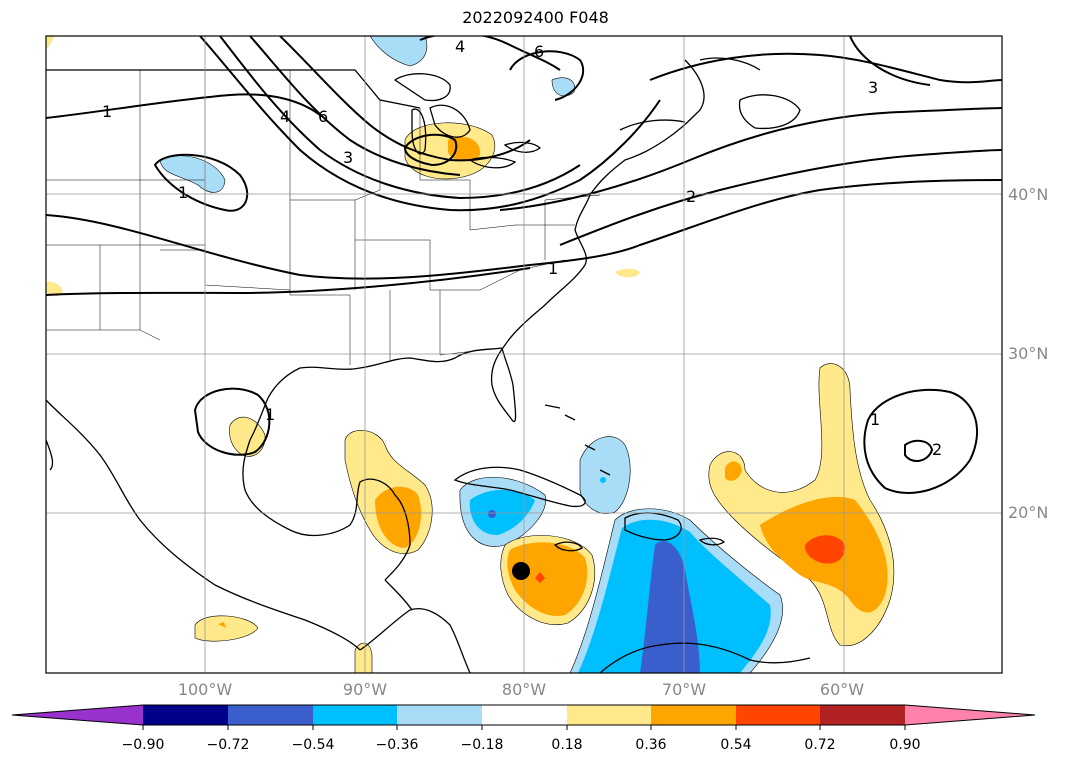 The image size is (1071, 765). I want to click on colorbar-tick-label: 0.36, so click(651, 745).